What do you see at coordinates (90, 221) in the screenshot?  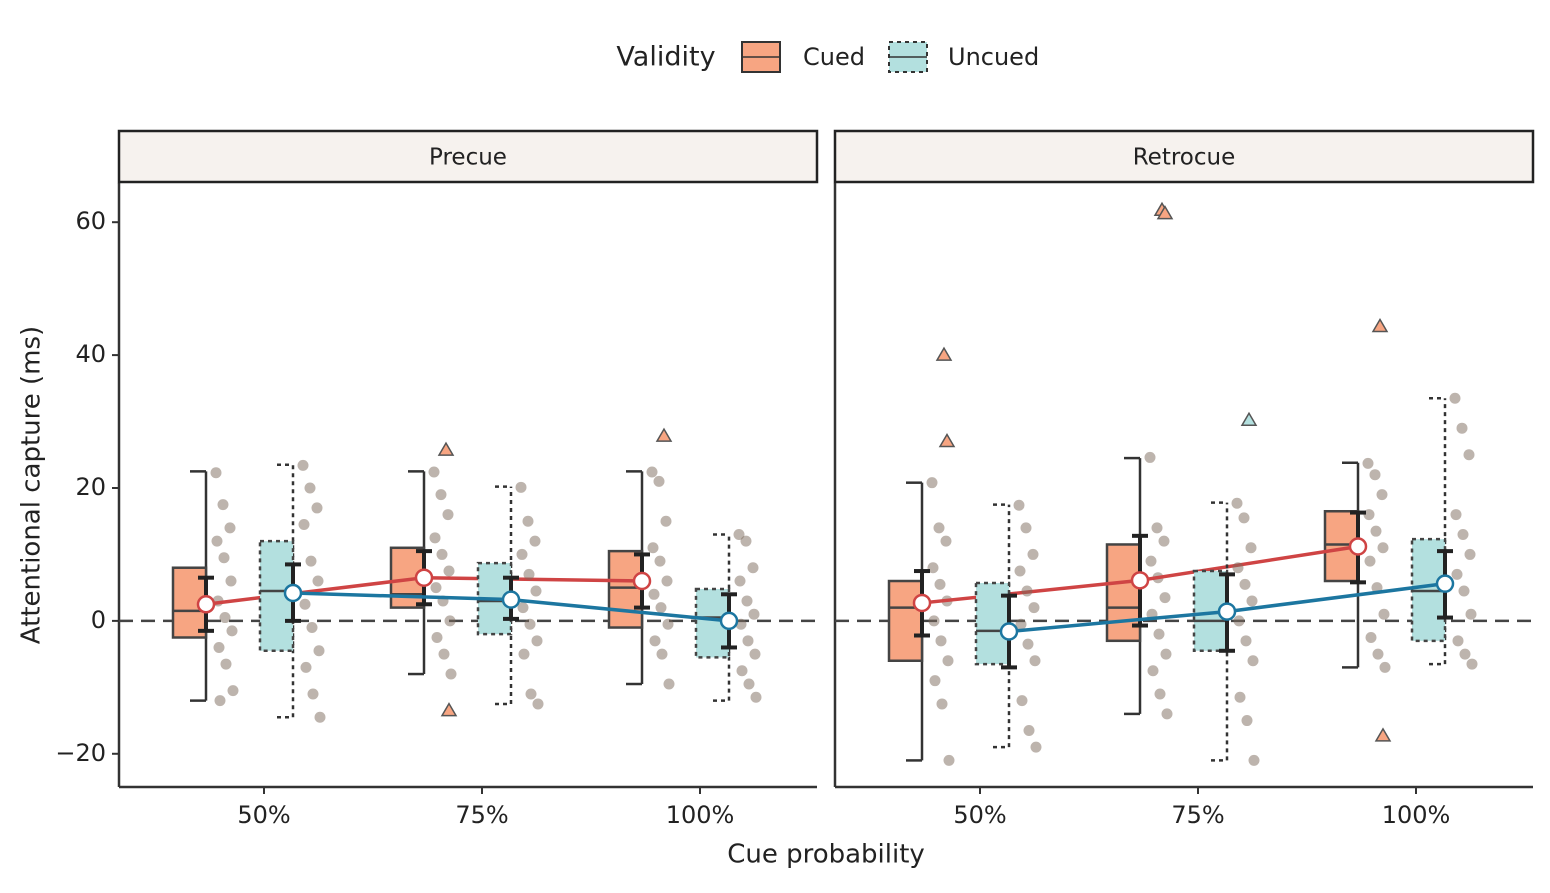 I see `y-tick-label: 60` at bounding box center [90, 221].